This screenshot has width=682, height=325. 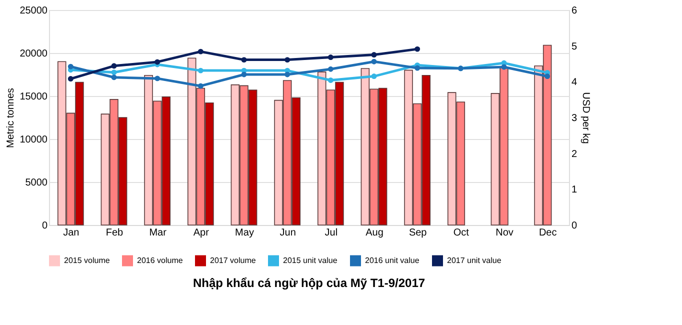 I want to click on y-tick-label: 5000, so click(x=36, y=183).